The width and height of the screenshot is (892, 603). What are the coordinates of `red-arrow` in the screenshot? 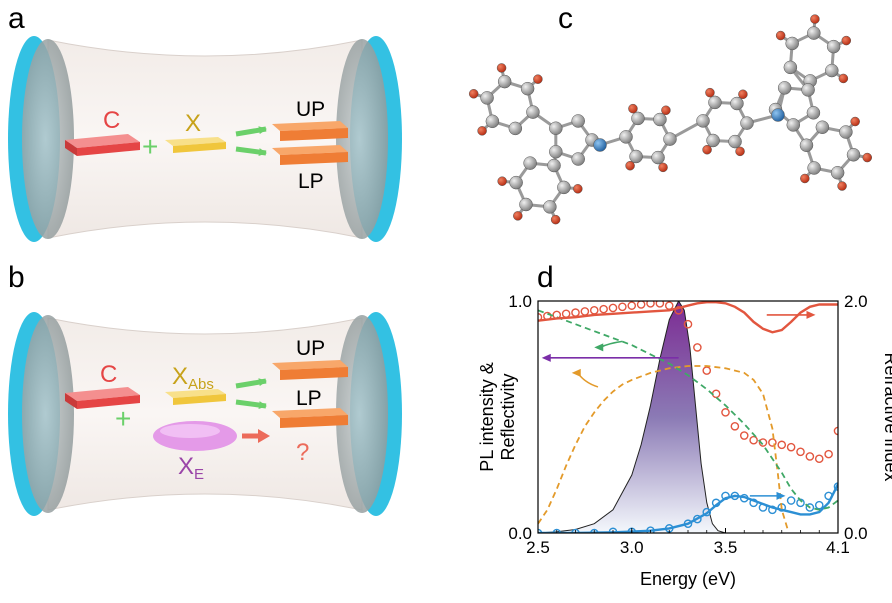 It's located at (791, 314).